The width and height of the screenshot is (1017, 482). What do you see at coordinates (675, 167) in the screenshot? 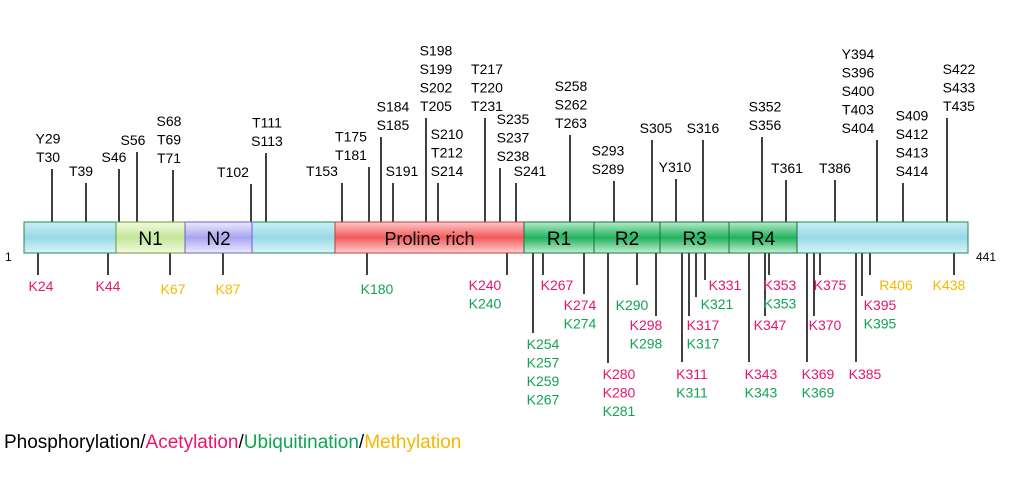
I see `phospho-site-Y310: Y310` at bounding box center [675, 167].